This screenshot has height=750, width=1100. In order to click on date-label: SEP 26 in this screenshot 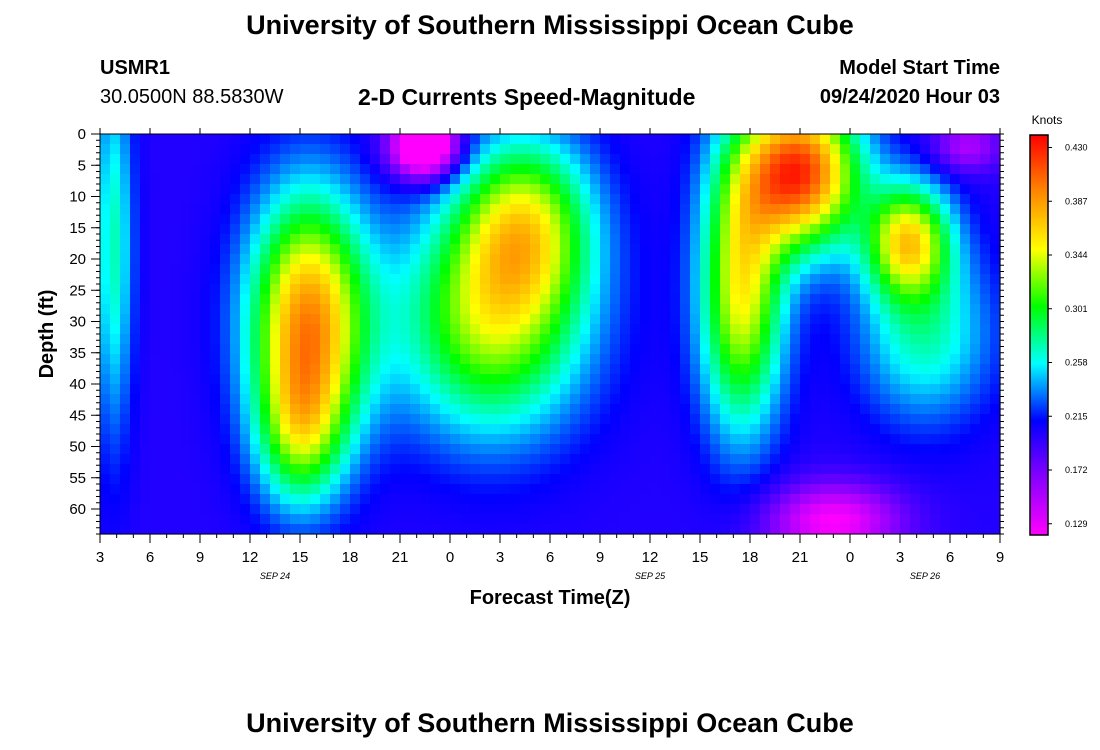, I will do `click(925, 576)`.